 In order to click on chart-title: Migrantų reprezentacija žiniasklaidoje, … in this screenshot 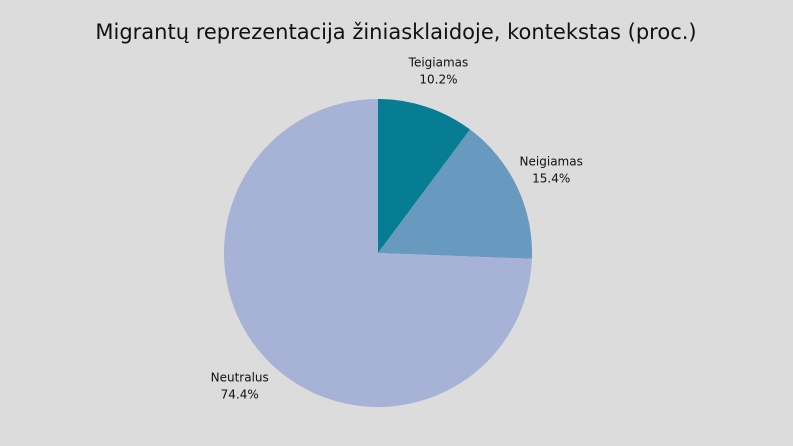, I will do `click(395, 32)`.